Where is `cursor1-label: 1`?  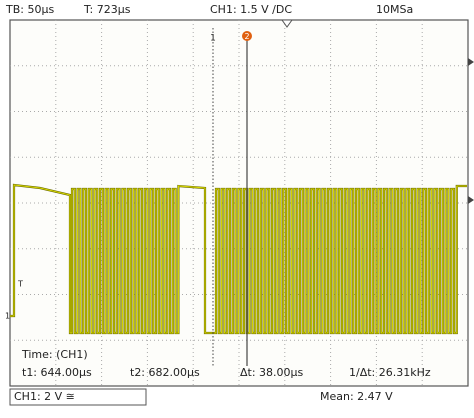 cursor1-label: 1 is located at coordinates (213, 39).